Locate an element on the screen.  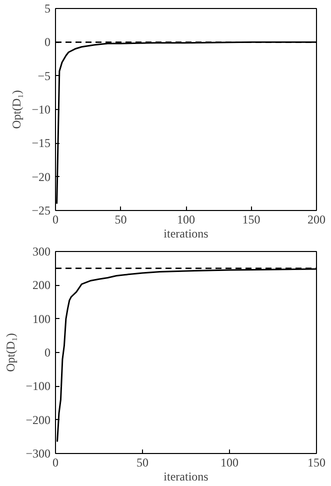
y-tick-label: −20 is located at coordinates (41, 177).